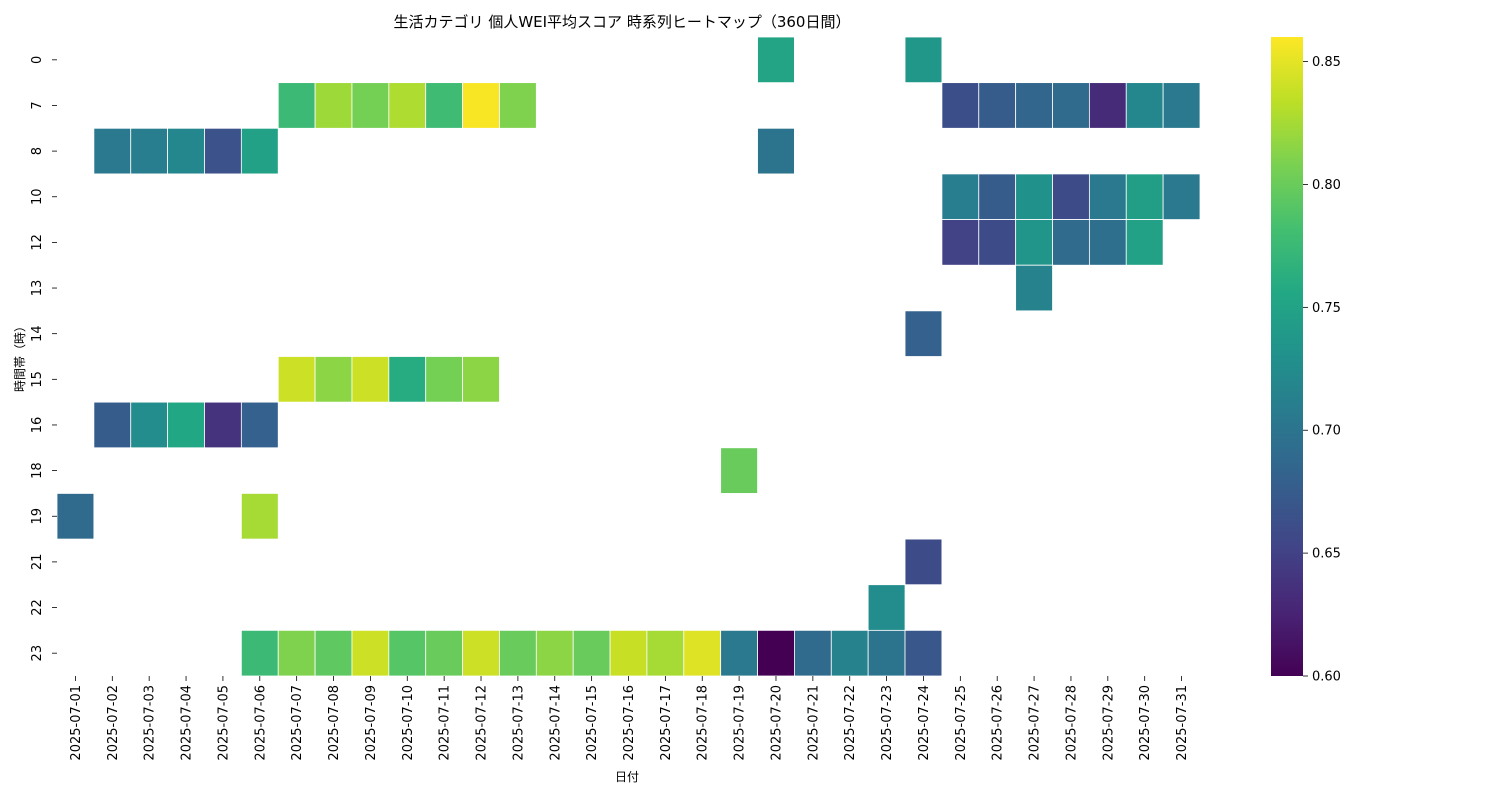  Describe the element at coordinates (37, 105) in the screenshot. I see `y-tick-label: 7` at that location.